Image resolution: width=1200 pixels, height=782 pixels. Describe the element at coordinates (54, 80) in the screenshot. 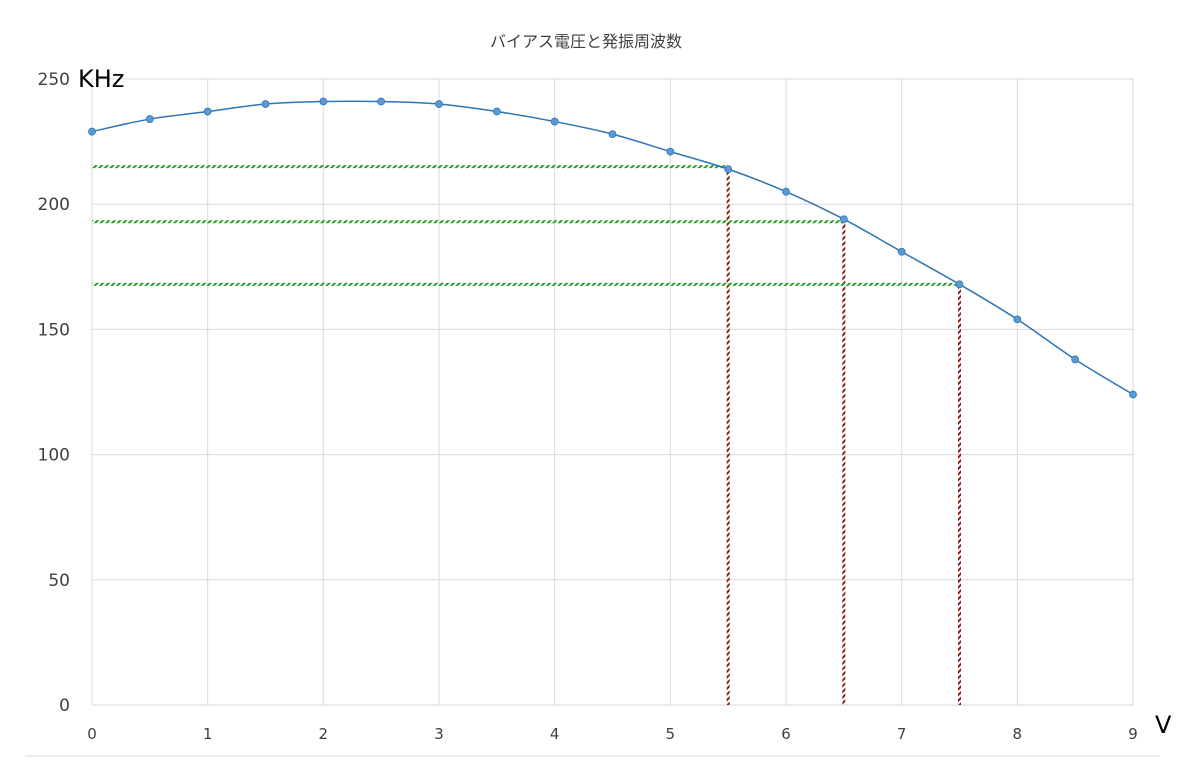

I see `y-tick-label: 250` at that location.